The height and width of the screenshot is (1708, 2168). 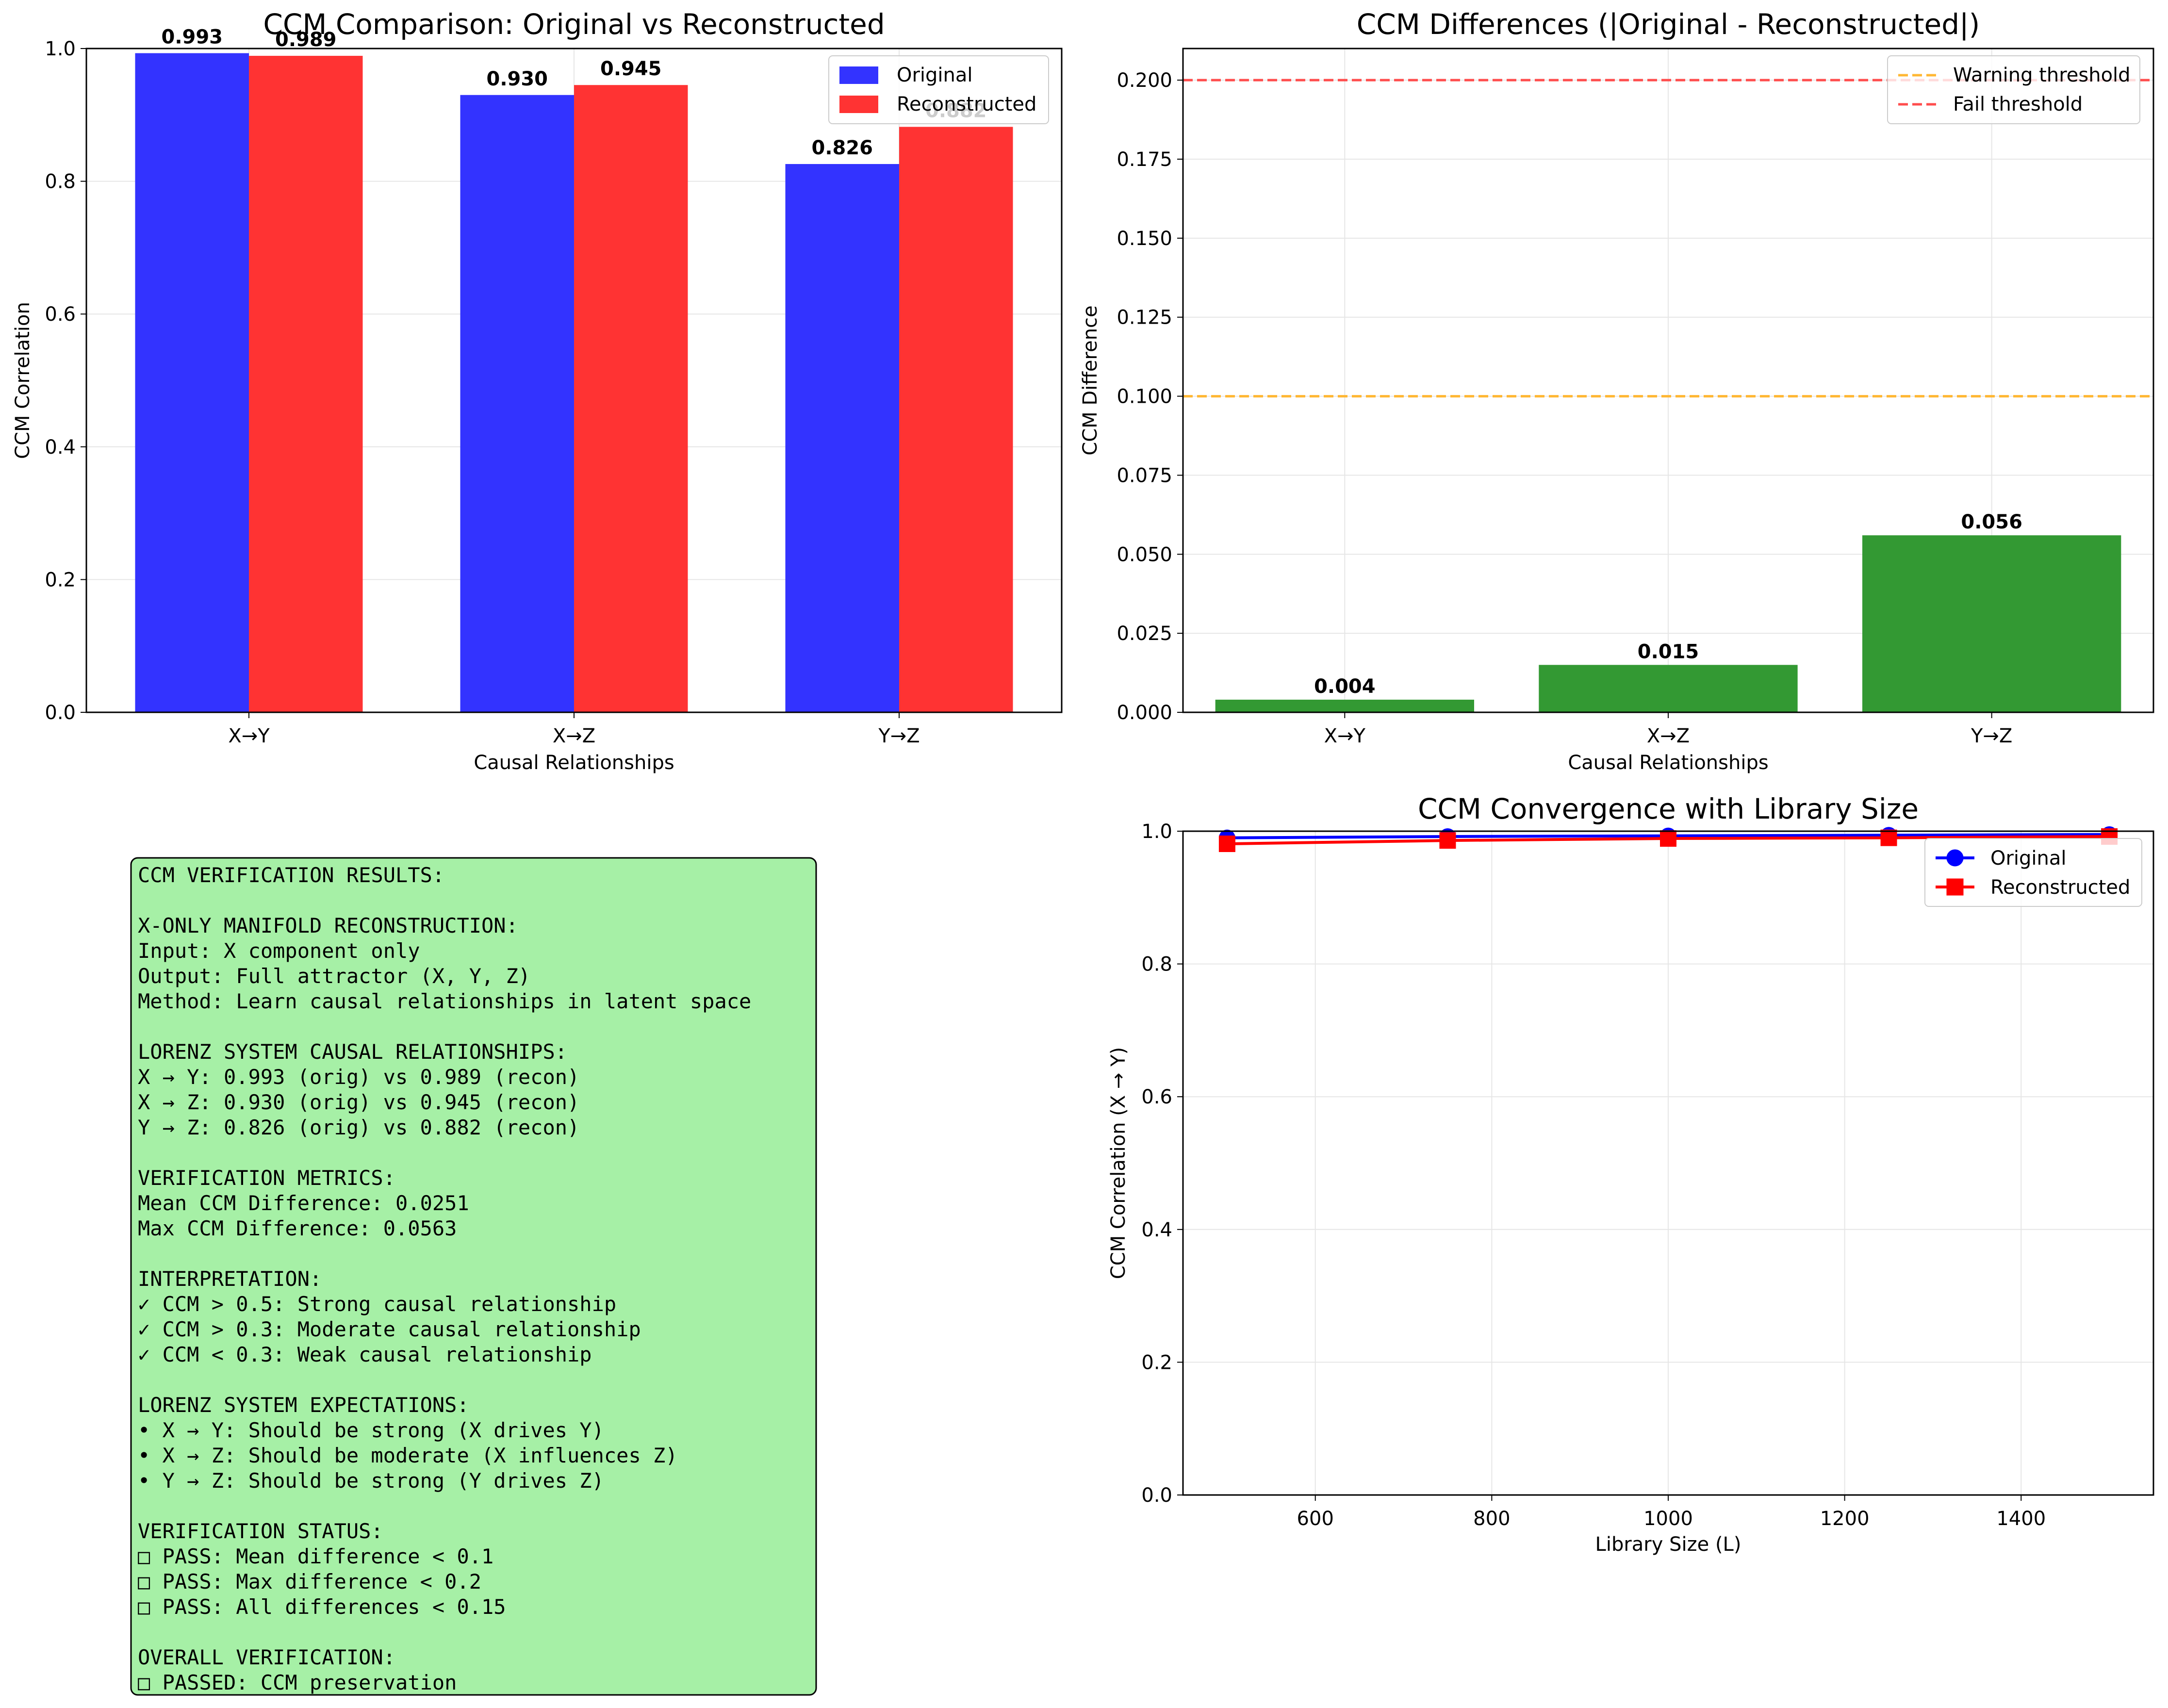 I want to click on chart2-legend-box, so click(x=2014, y=90).